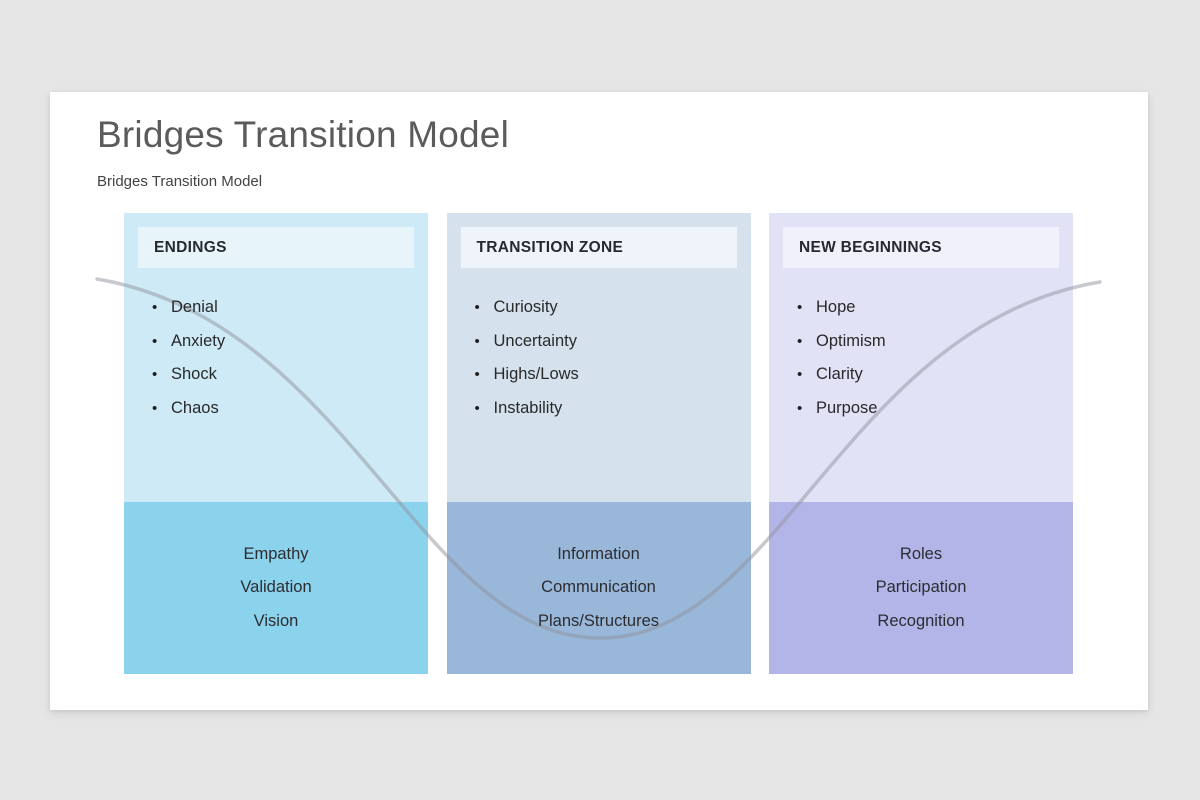 Image resolution: width=1200 pixels, height=800 pixels. What do you see at coordinates (195, 407) in the screenshot?
I see `list-item-label: Chaos` at bounding box center [195, 407].